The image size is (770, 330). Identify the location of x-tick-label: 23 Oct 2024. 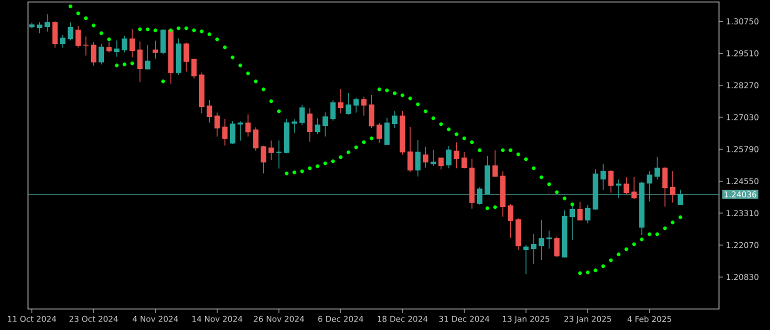
(93, 319).